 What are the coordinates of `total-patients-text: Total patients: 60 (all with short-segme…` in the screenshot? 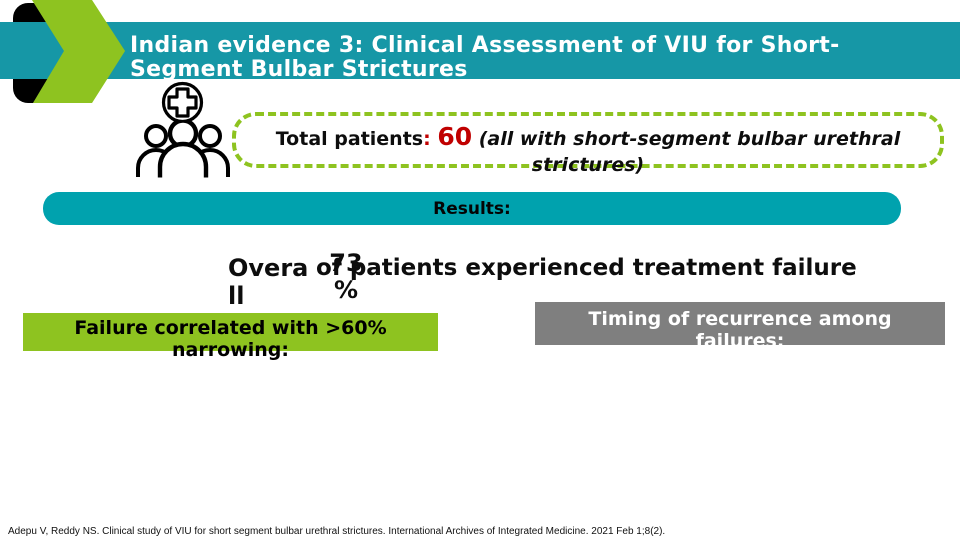 It's located at (588, 151).